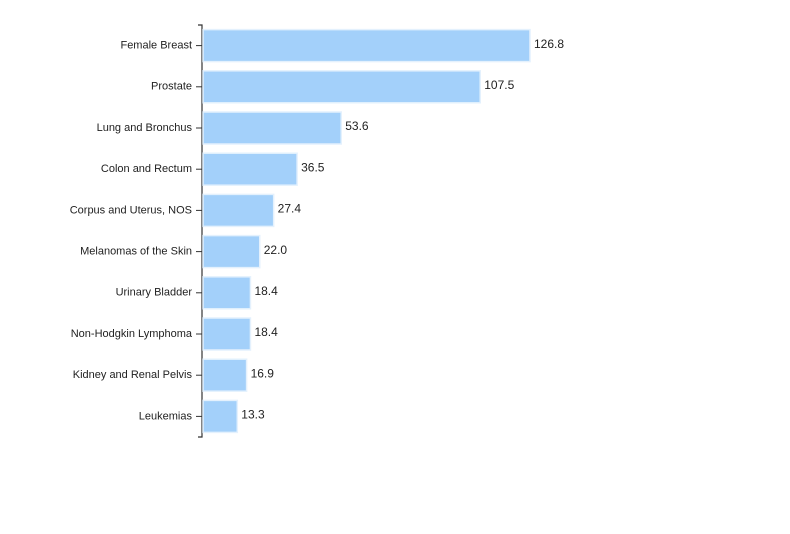 The width and height of the screenshot is (790, 534). Describe the element at coordinates (549, 44) in the screenshot. I see `value-label: 126.8` at that location.